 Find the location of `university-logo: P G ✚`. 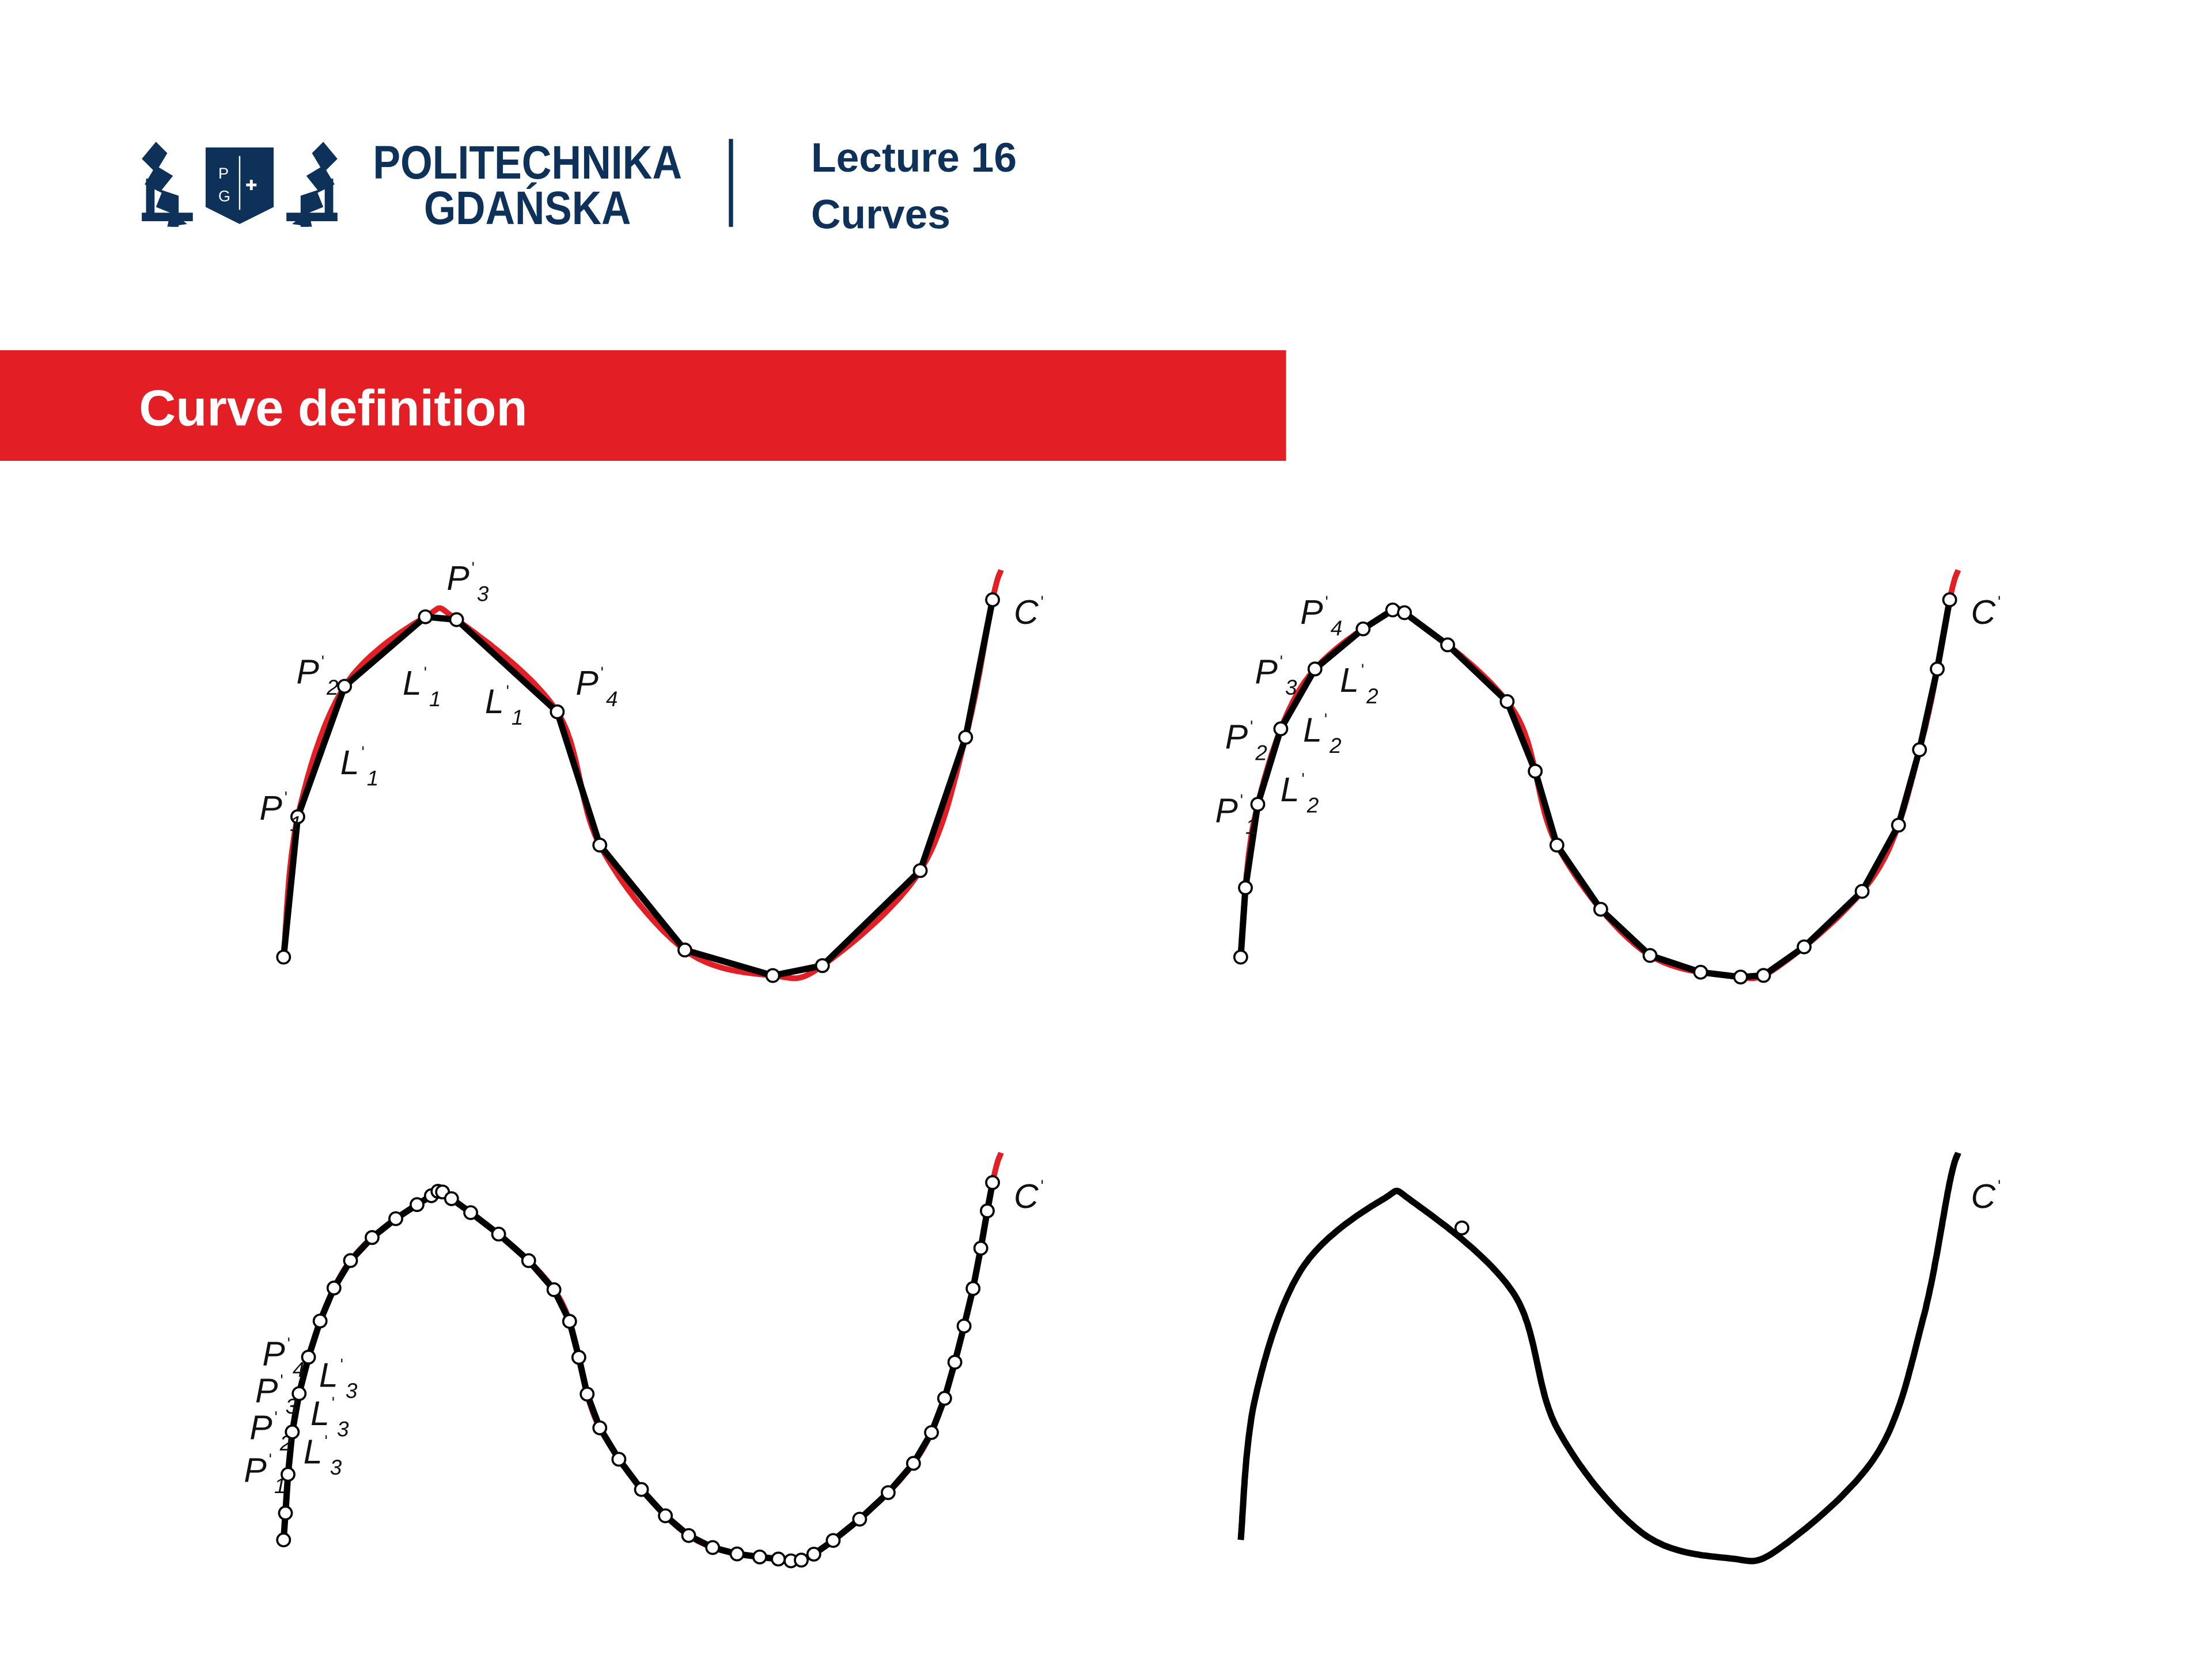

university-logo: P G ✚ is located at coordinates (240, 184).